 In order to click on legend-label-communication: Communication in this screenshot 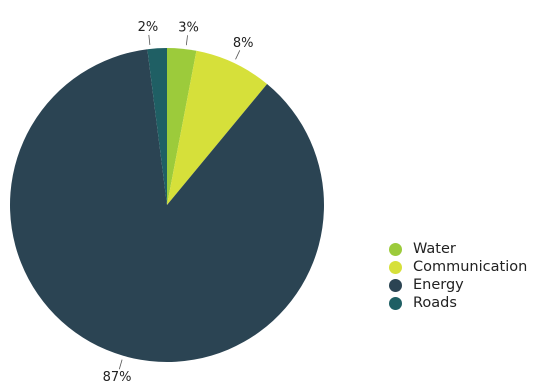, I will do `click(470, 267)`.